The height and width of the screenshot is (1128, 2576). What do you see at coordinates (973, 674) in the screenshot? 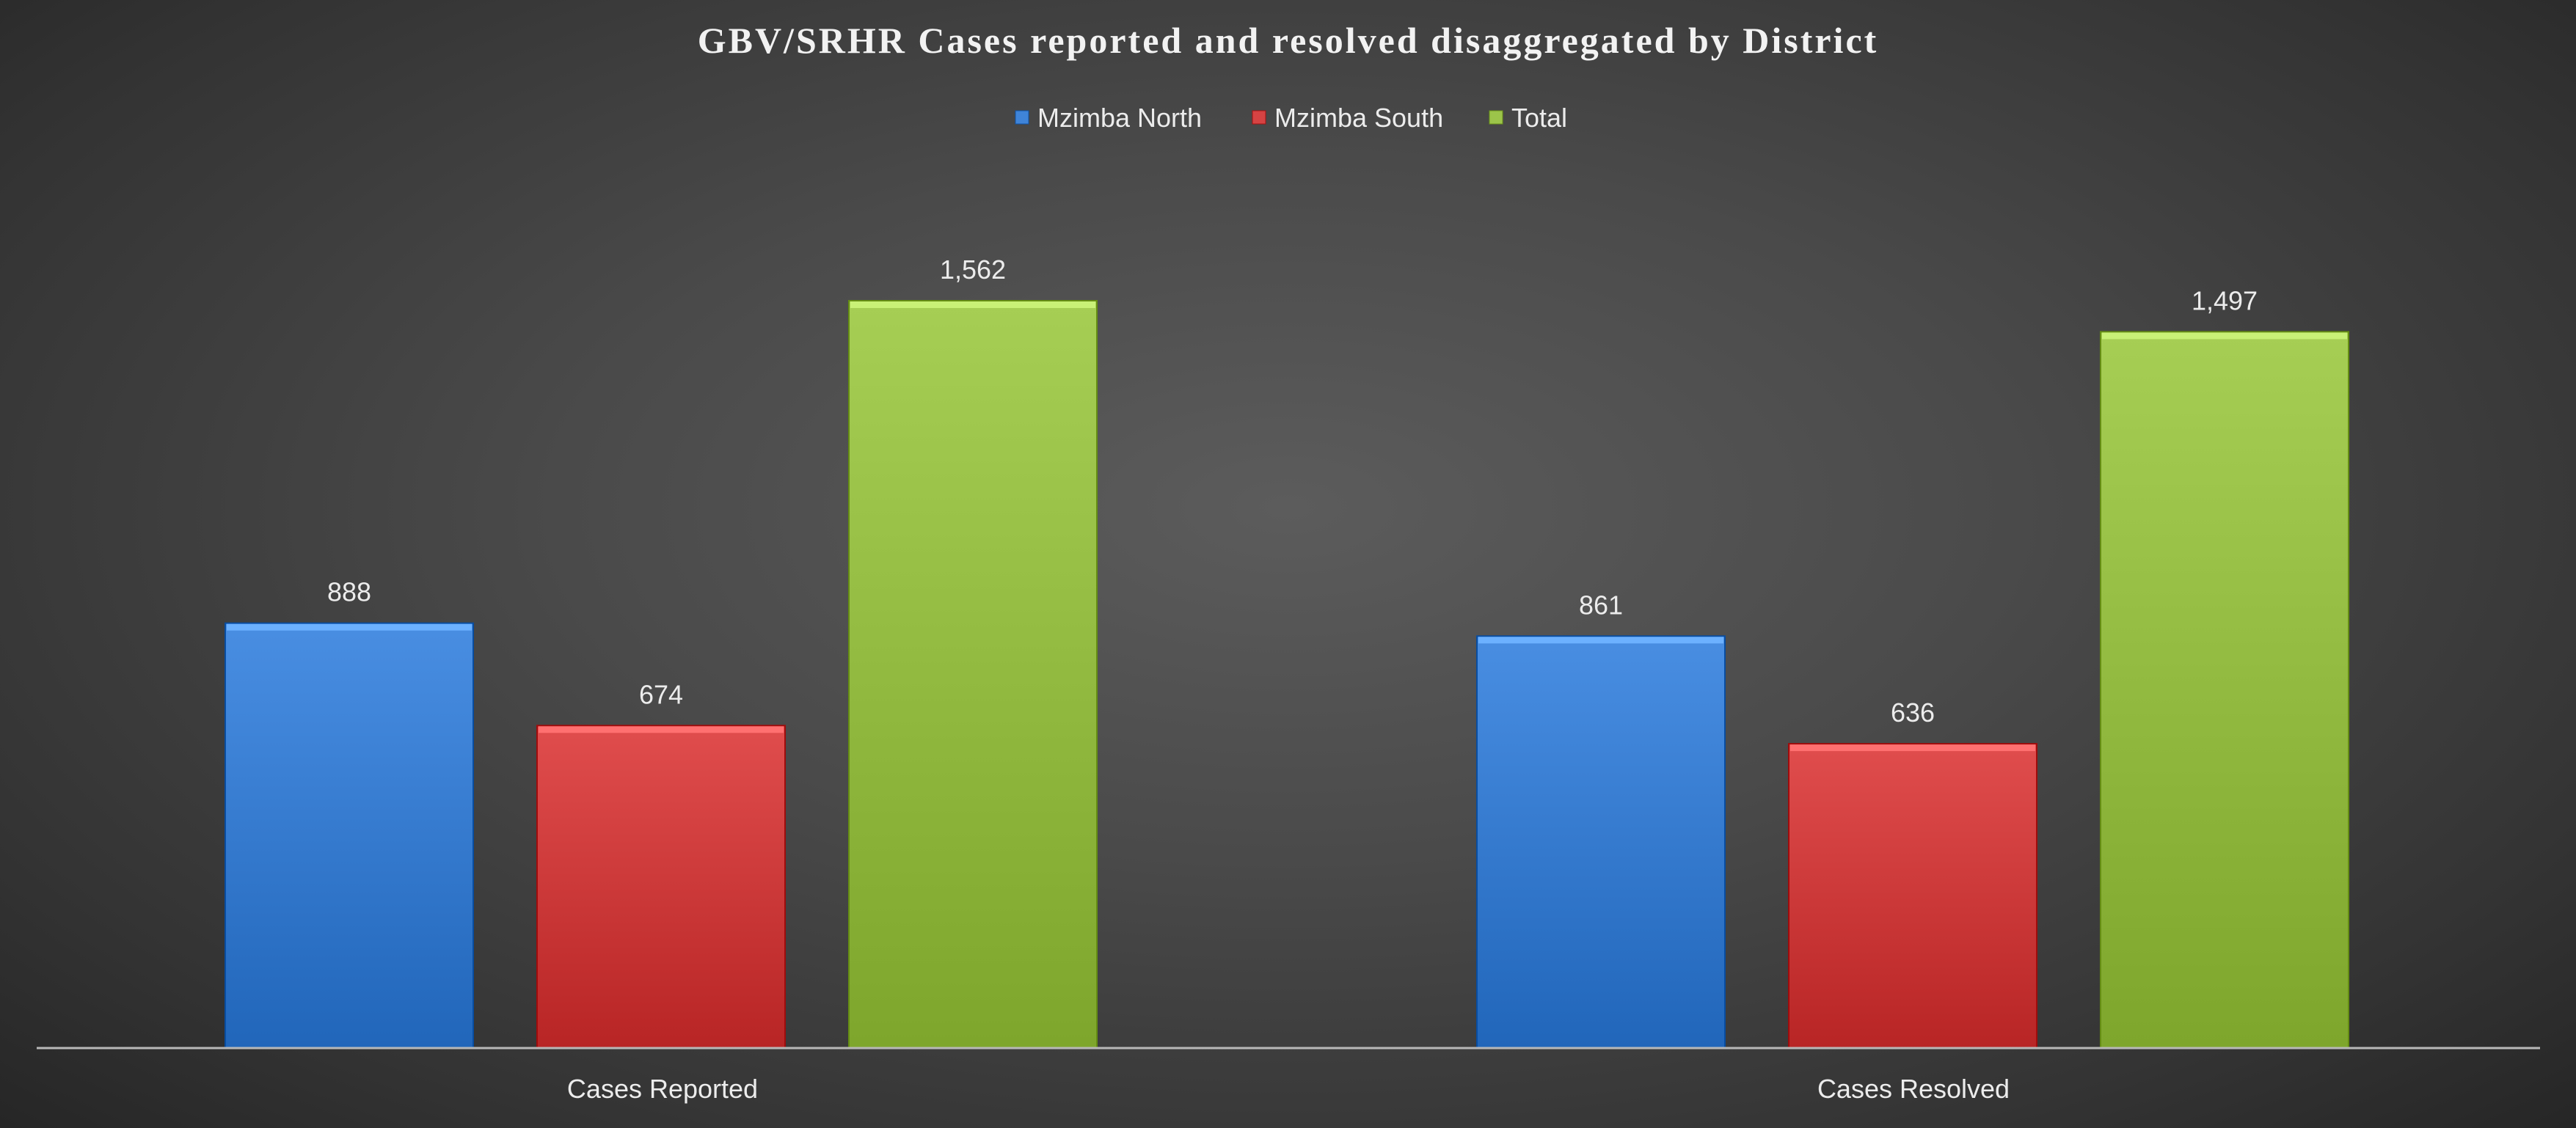
I see `bar-total-cases-reported` at bounding box center [973, 674].